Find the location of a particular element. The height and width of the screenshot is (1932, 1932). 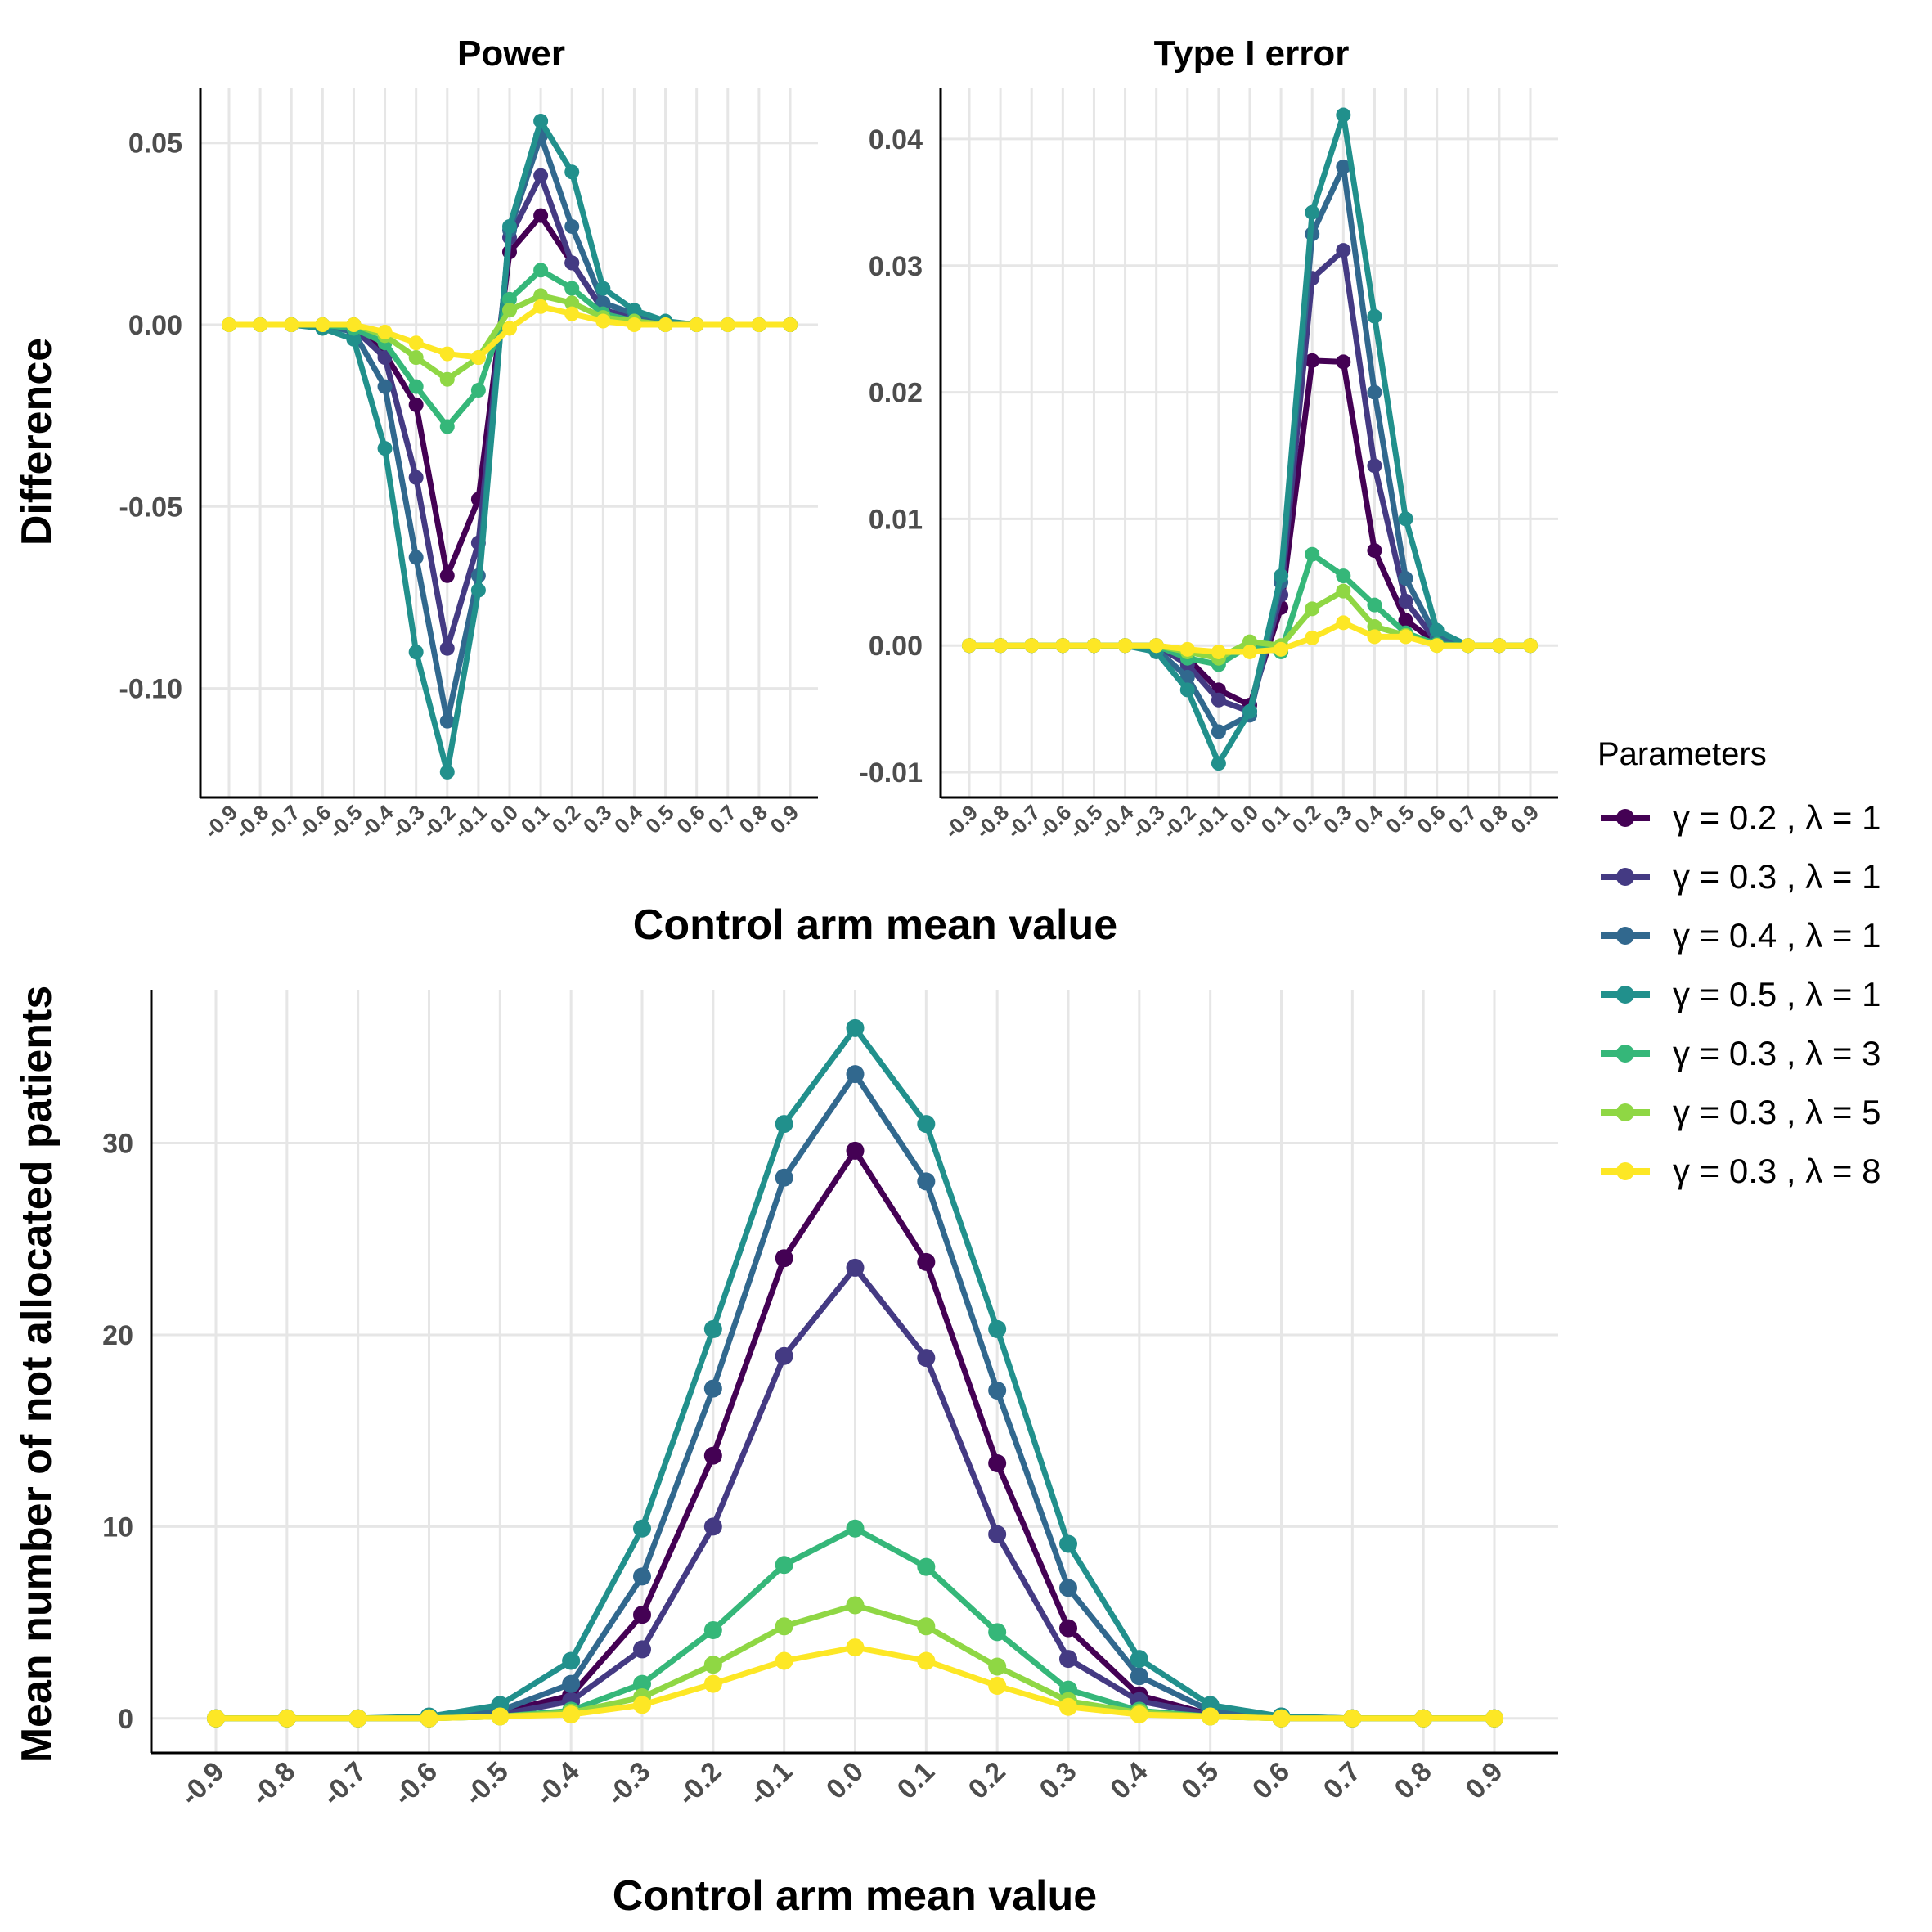

x-tick-label: 0.4 is located at coordinates (1129, 1780).